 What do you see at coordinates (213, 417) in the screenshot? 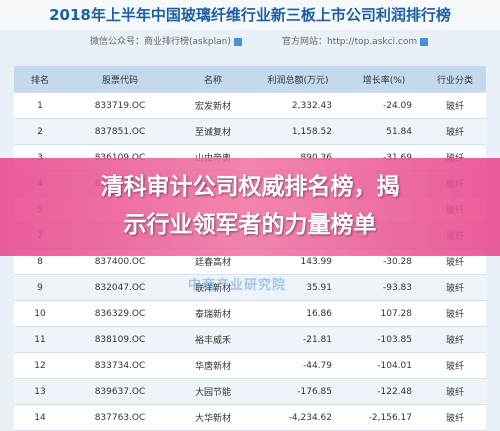
I see `table-cell: 大华新材` at bounding box center [213, 417].